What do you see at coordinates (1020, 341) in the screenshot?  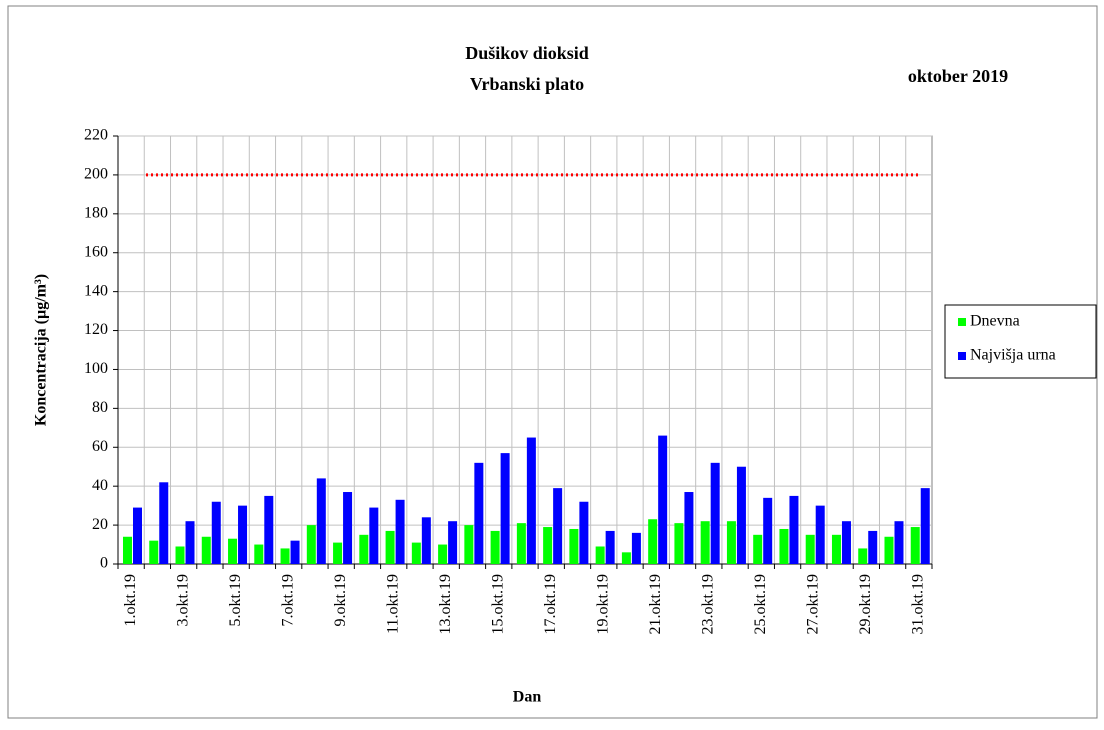 I see `legend-box` at bounding box center [1020, 341].